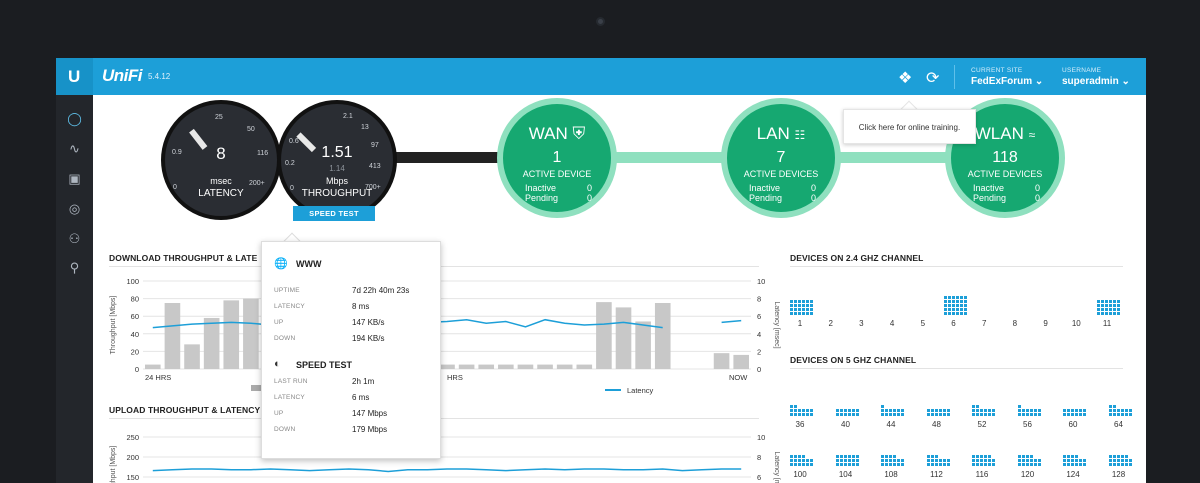  I want to click on refresh-icon: ⟳, so click(933, 78).